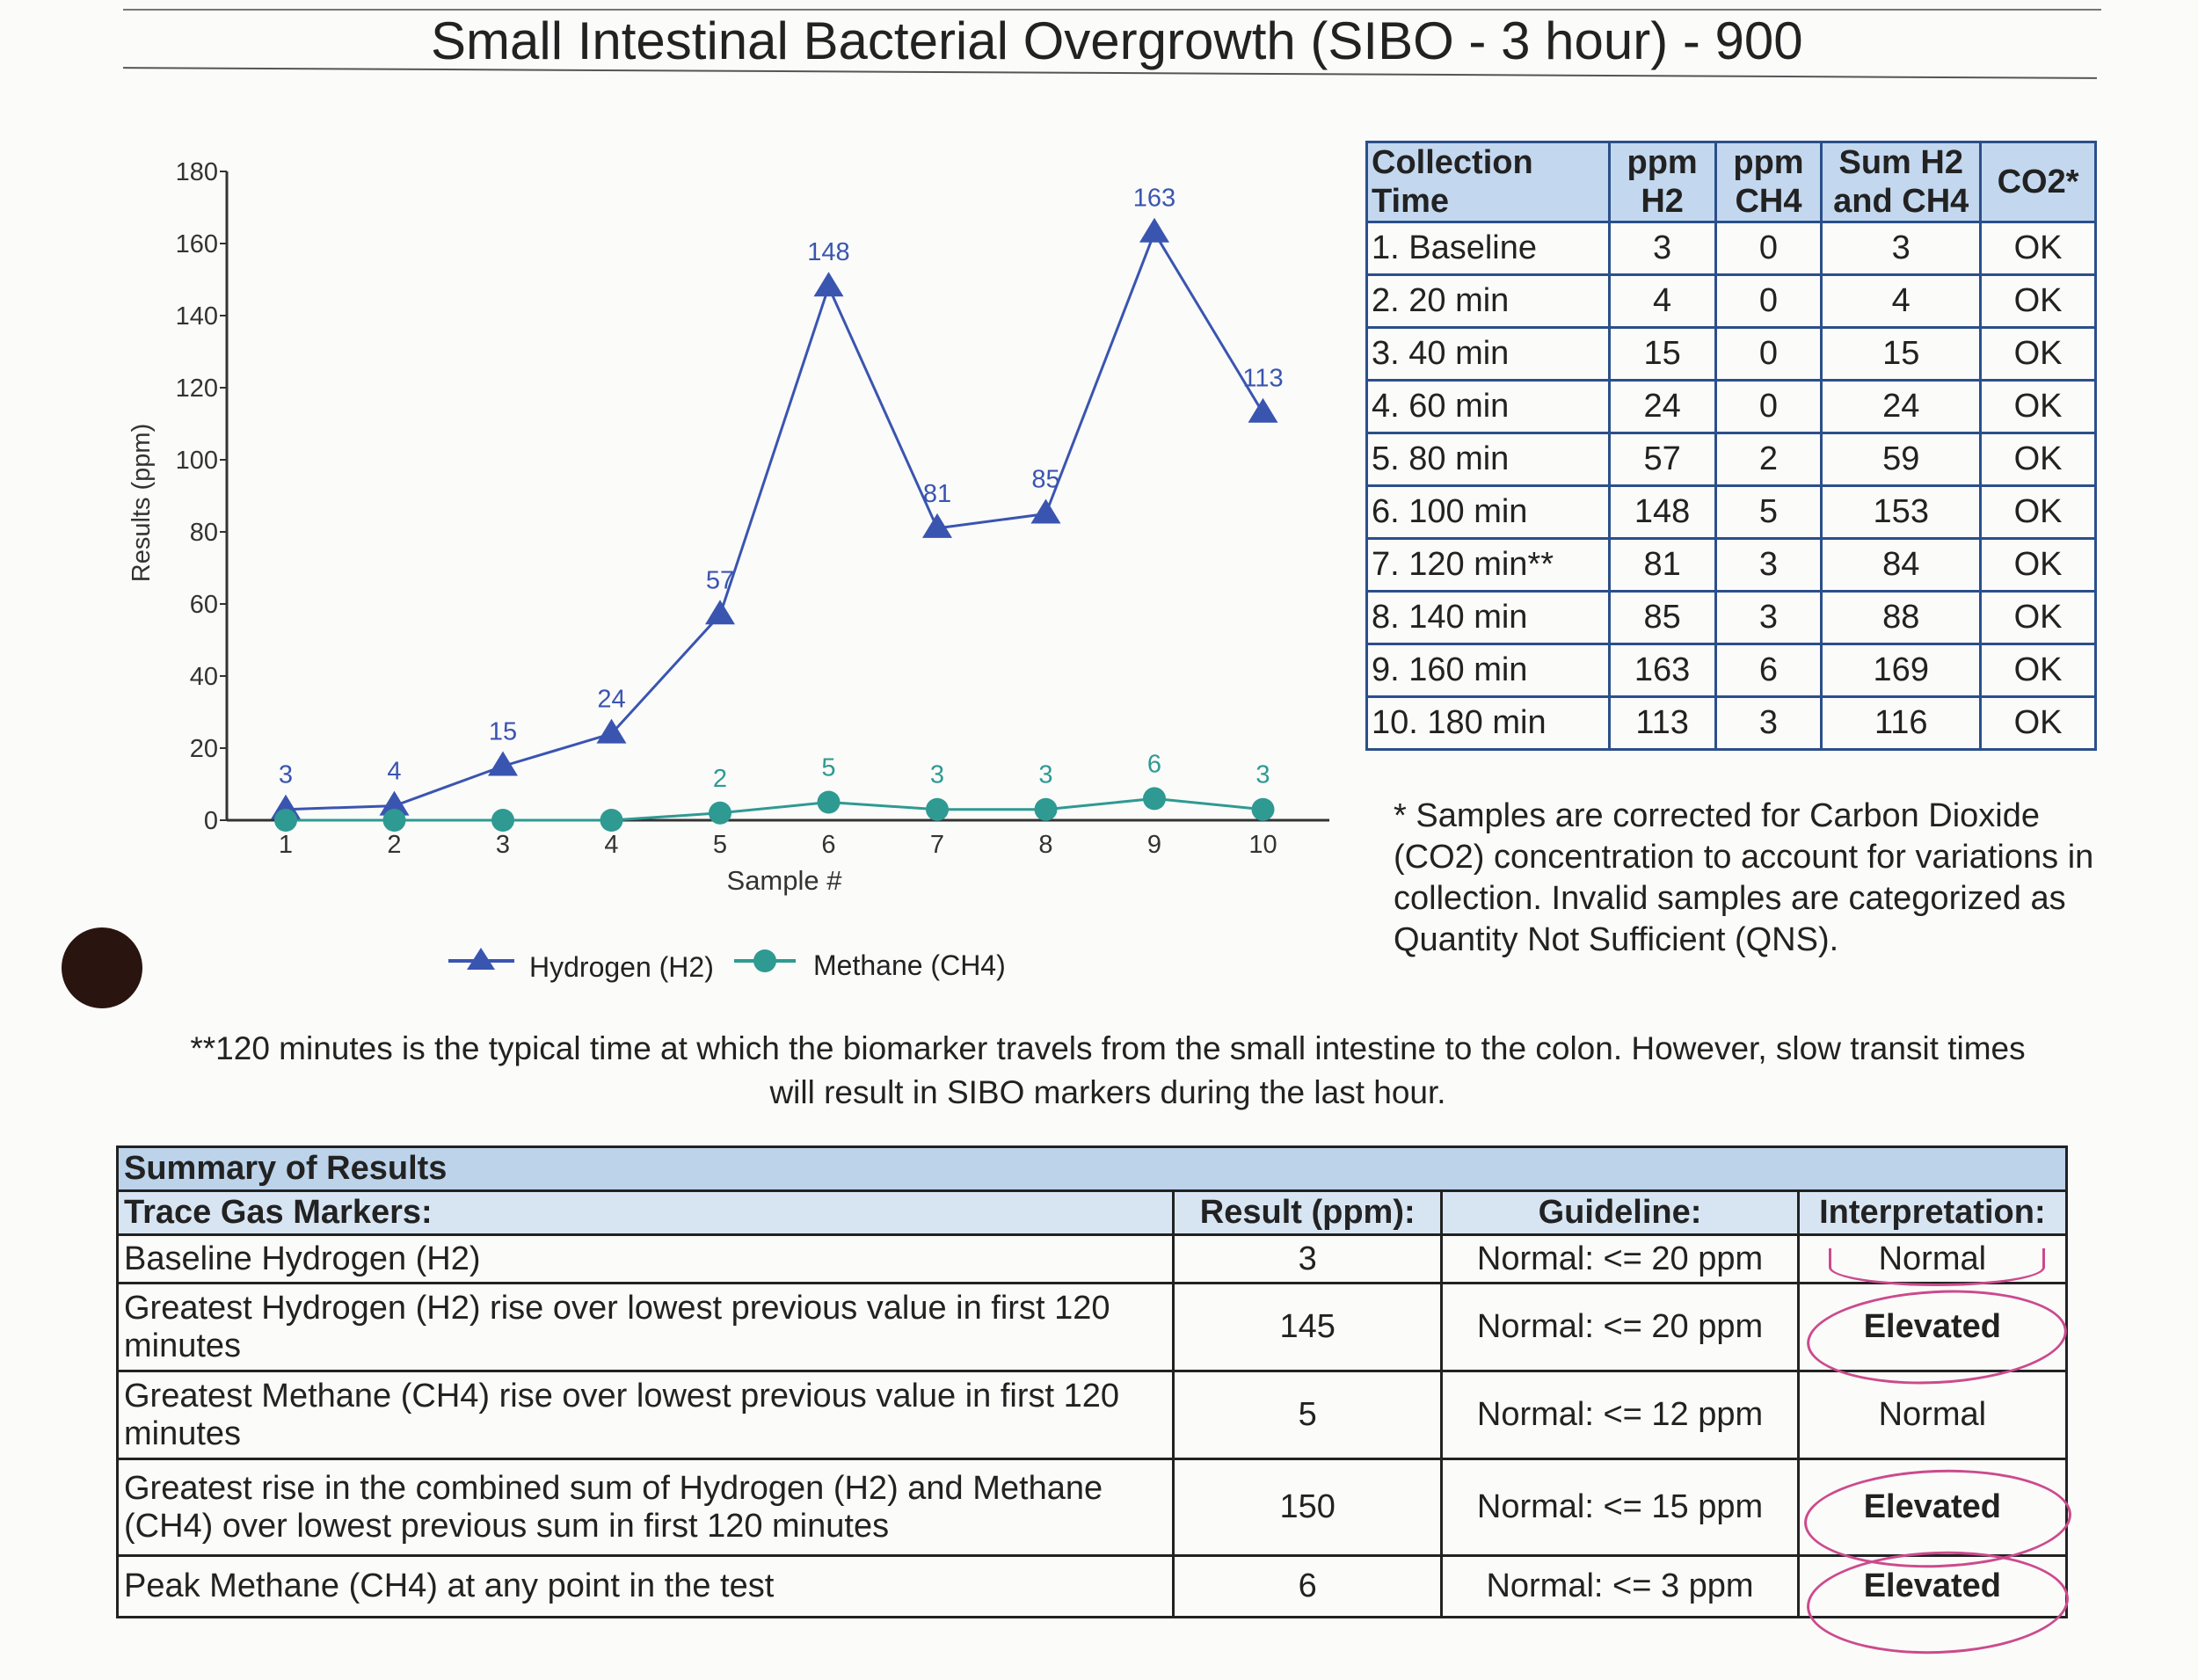  What do you see at coordinates (1620, 1415) in the screenshot?
I see `summary-guideline: Normal: <= 12 ppm` at bounding box center [1620, 1415].